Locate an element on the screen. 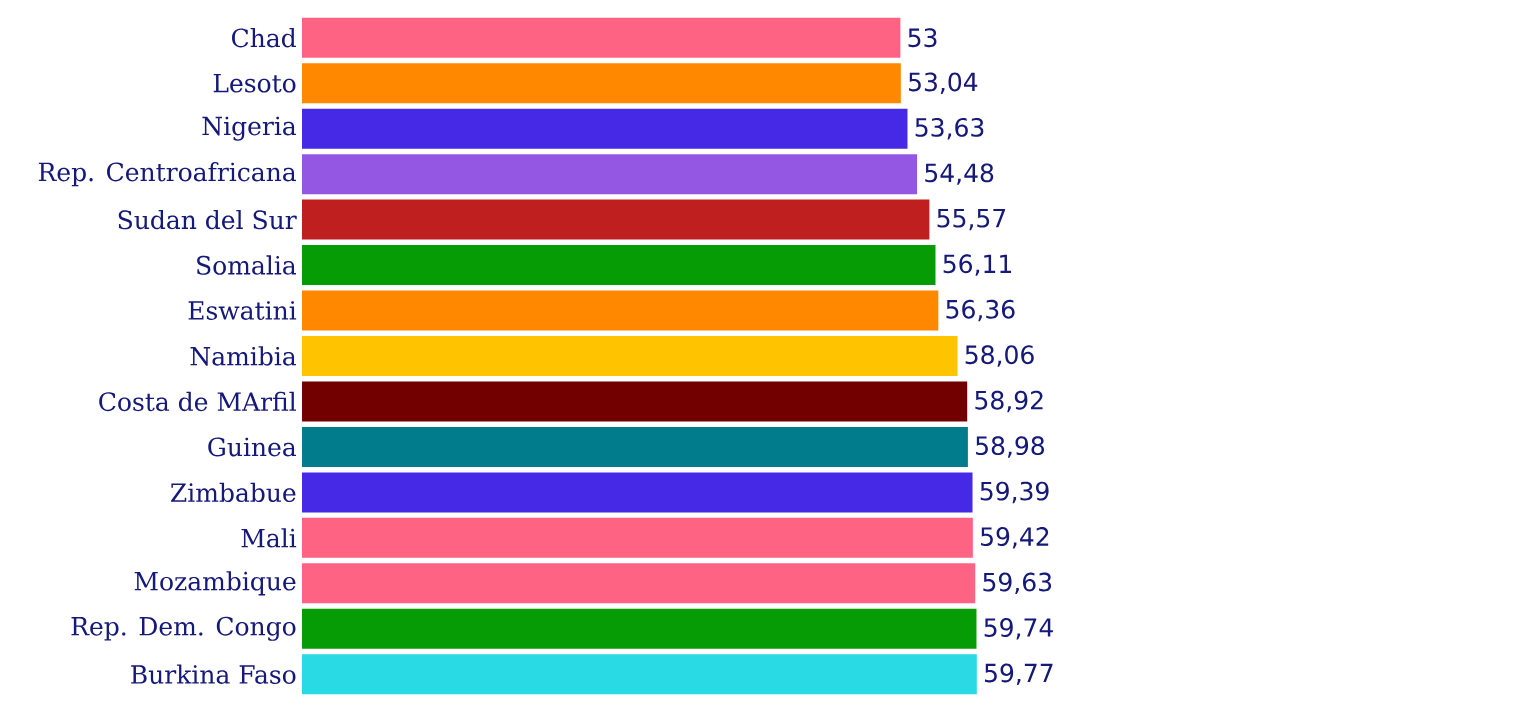 This screenshot has height=723, width=1536. y-tick-label: Lesoto is located at coordinates (254, 83).